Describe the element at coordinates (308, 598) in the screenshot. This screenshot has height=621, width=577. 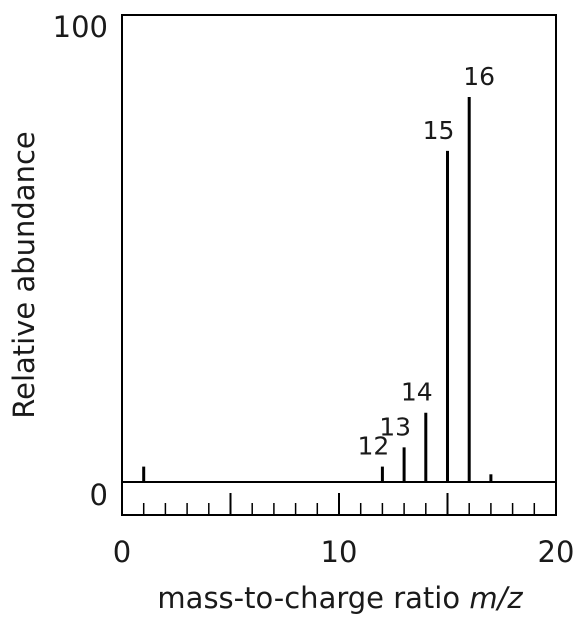
I see `x-axis-label-text: mass-to-charge ratio` at that location.